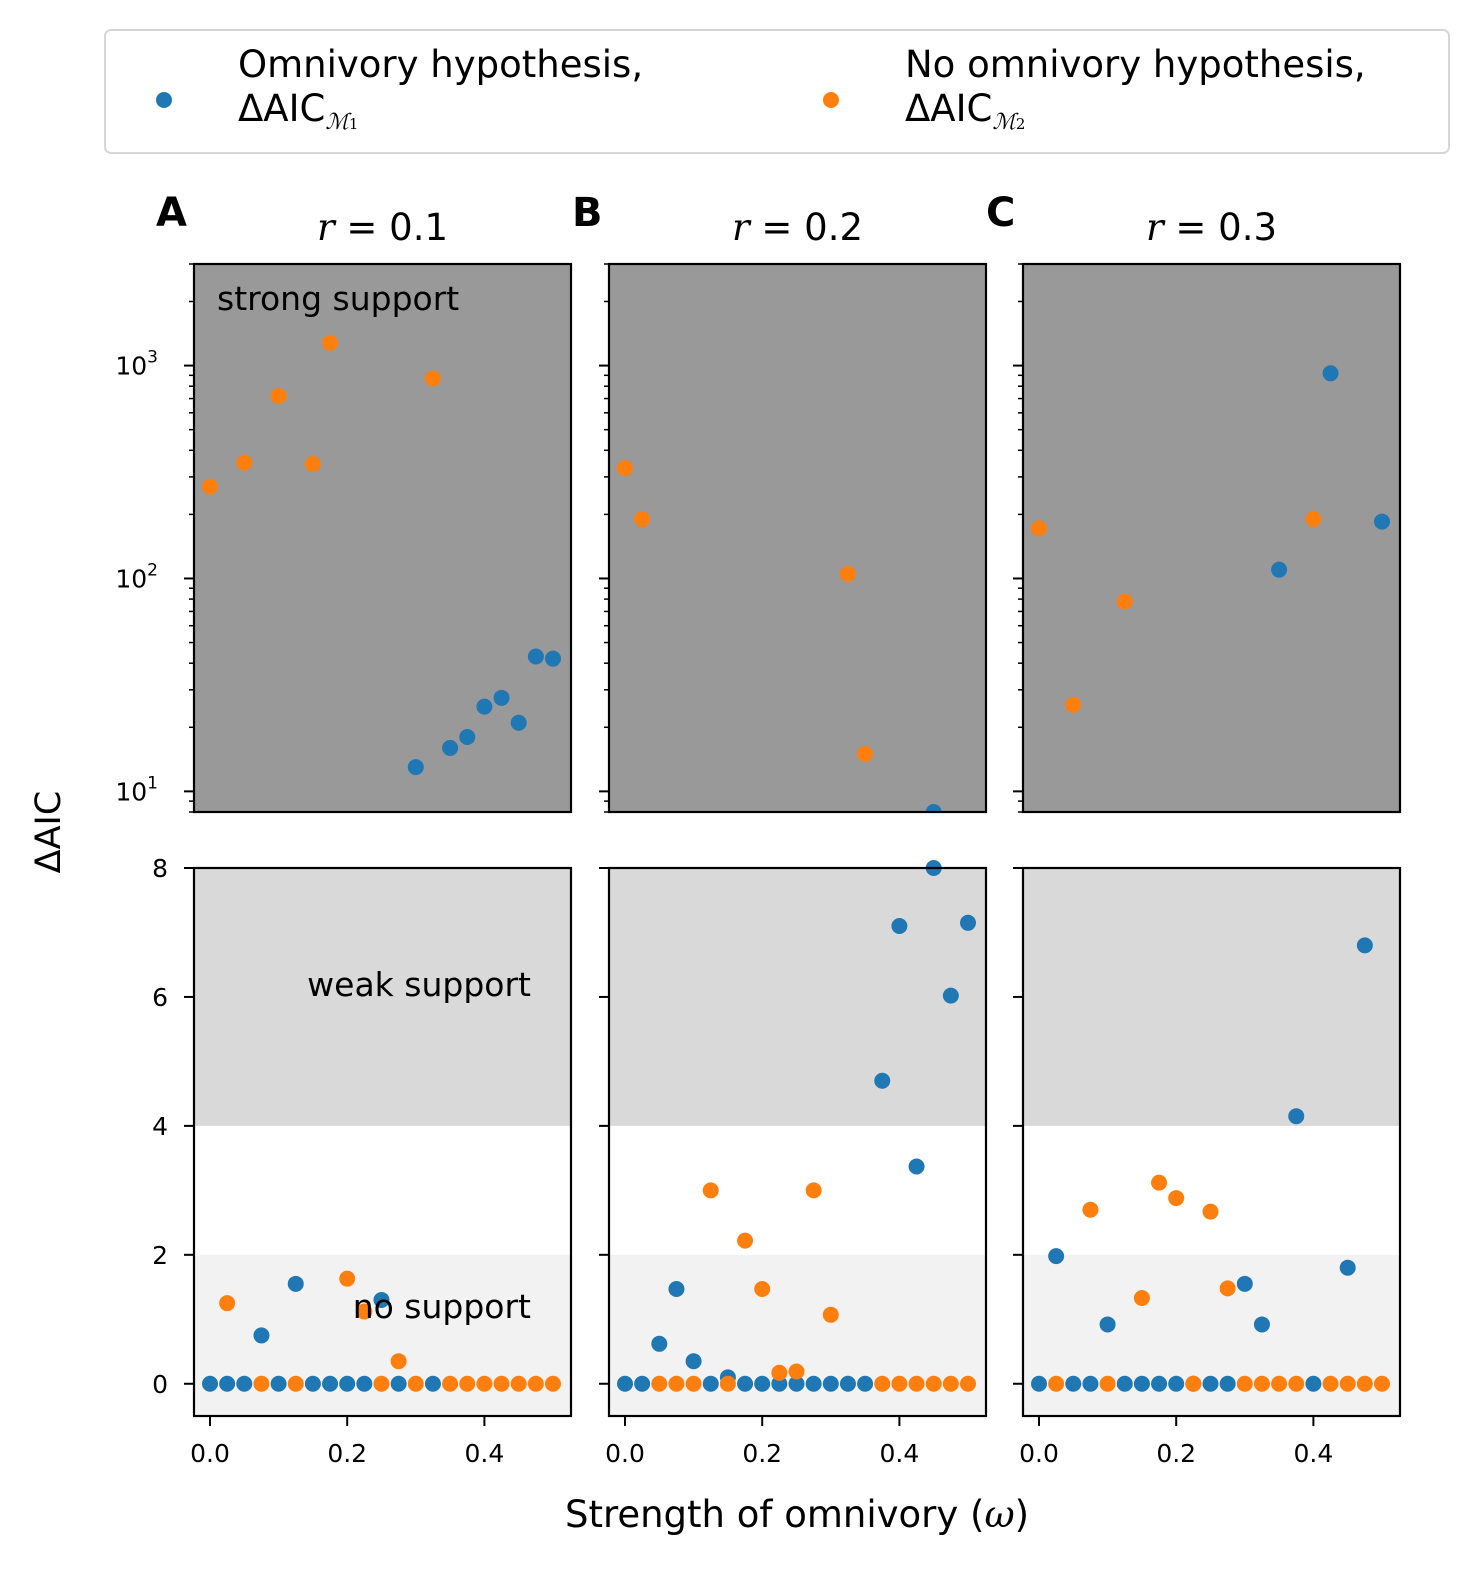  Describe the element at coordinates (1135, 94) in the screenshot. I see `legend-label-m2: No omnivory hypothesis, ΔAICℳ2` at that location.